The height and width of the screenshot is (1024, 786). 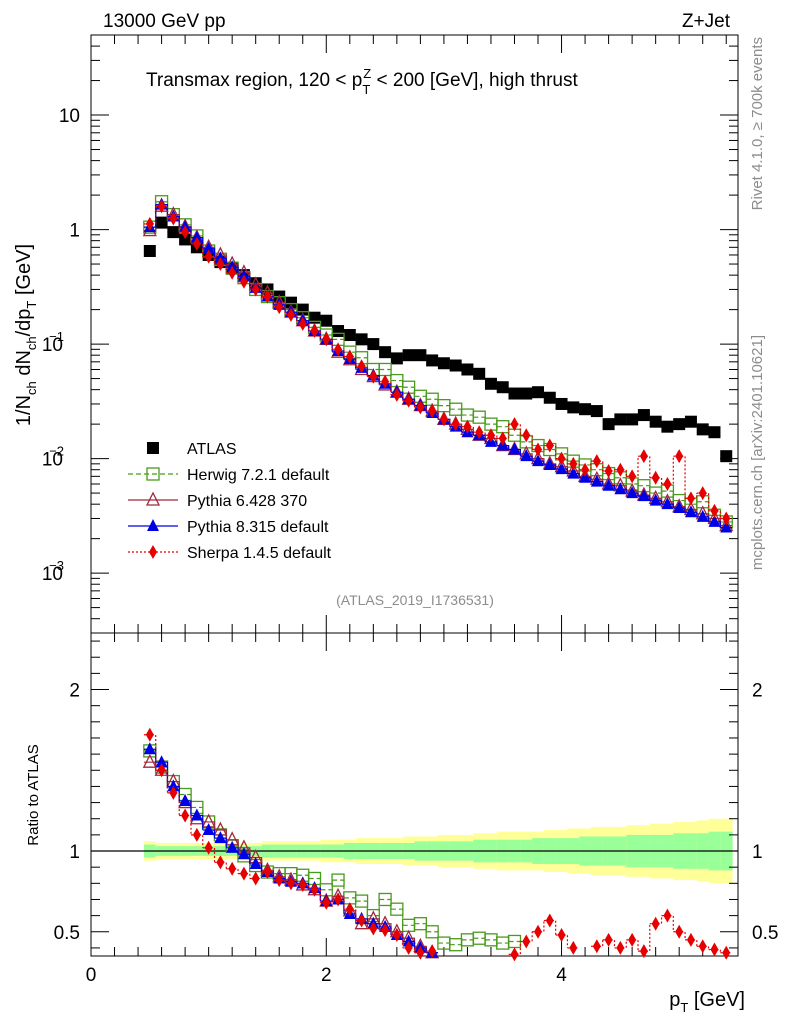 What do you see at coordinates (326, 975) in the screenshot?
I see `x-tick-label: 2` at bounding box center [326, 975].